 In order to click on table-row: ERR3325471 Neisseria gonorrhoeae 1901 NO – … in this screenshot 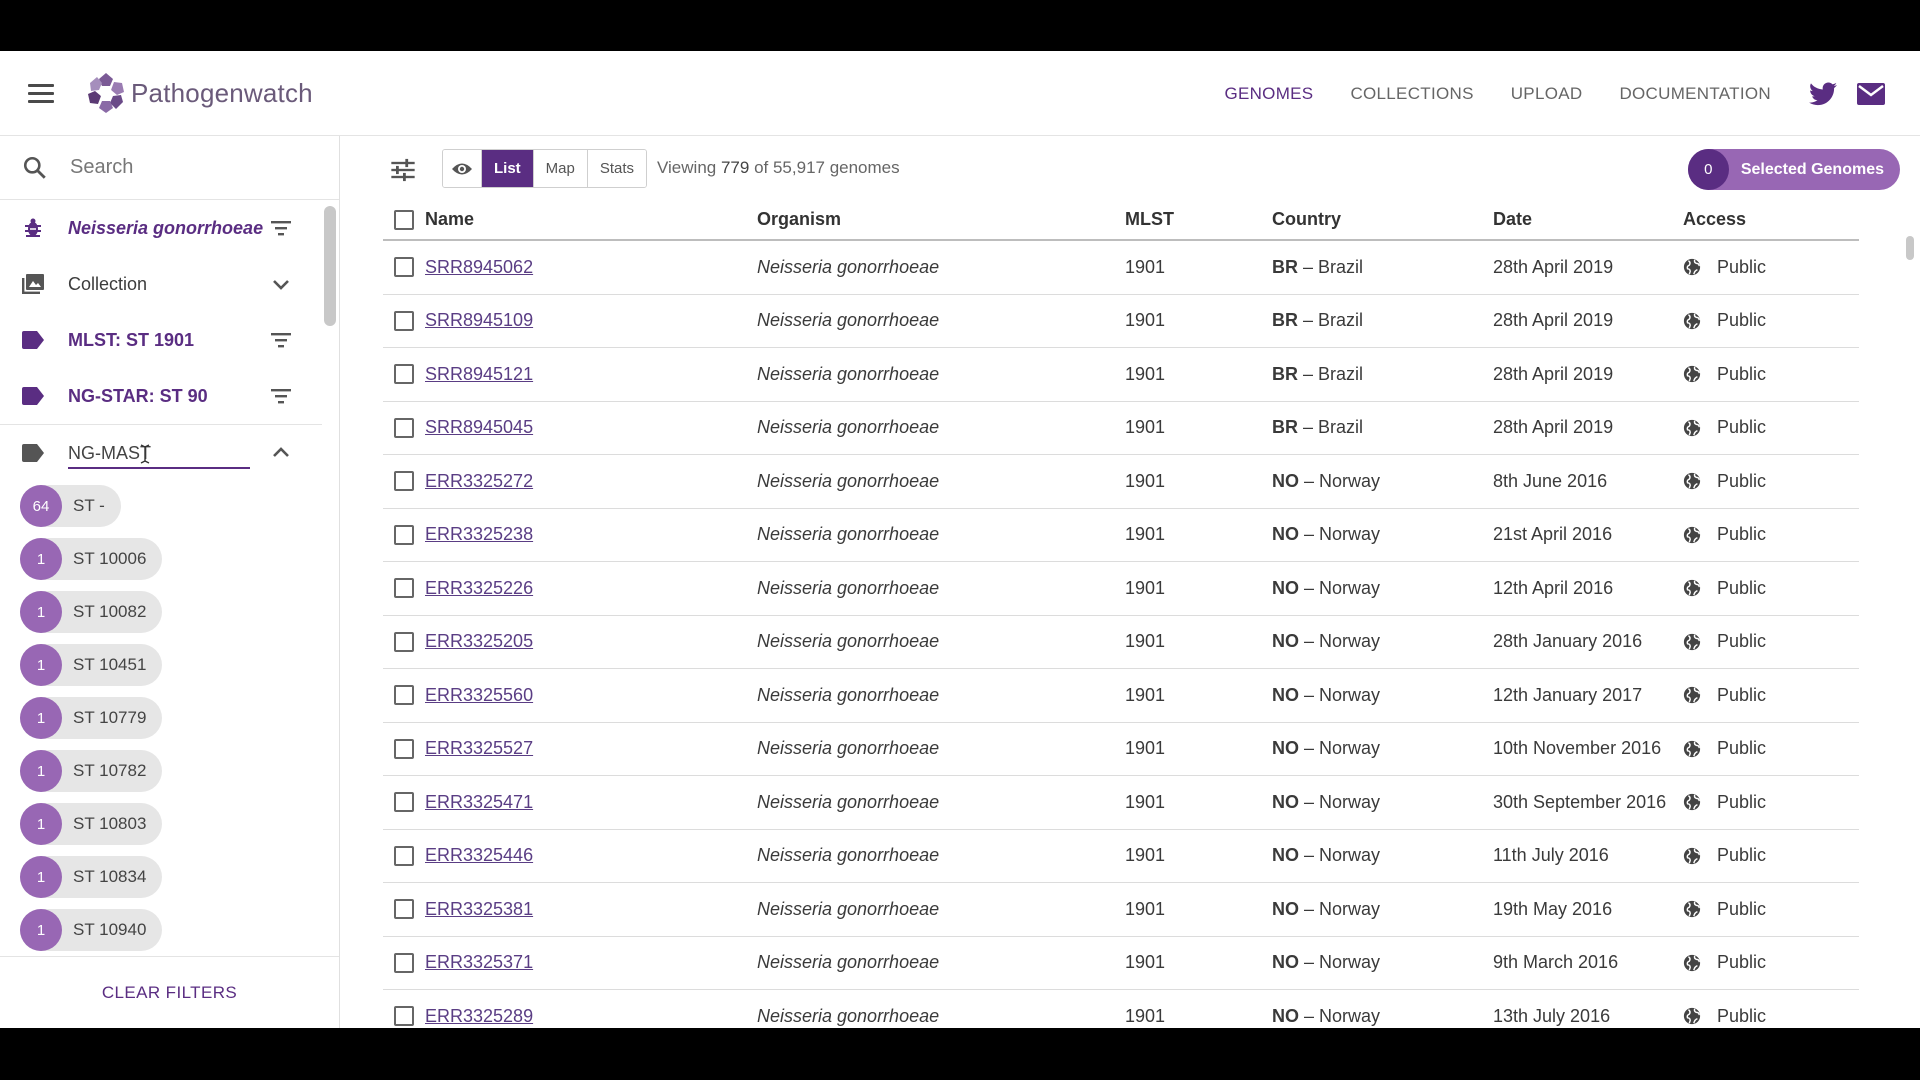, I will do `click(1121, 803)`.